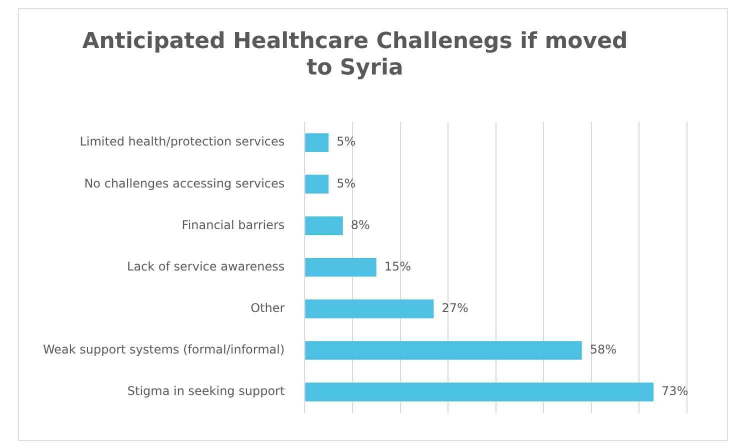  What do you see at coordinates (206, 391) in the screenshot?
I see `y-tick-label: Stigma in seeking support` at bounding box center [206, 391].